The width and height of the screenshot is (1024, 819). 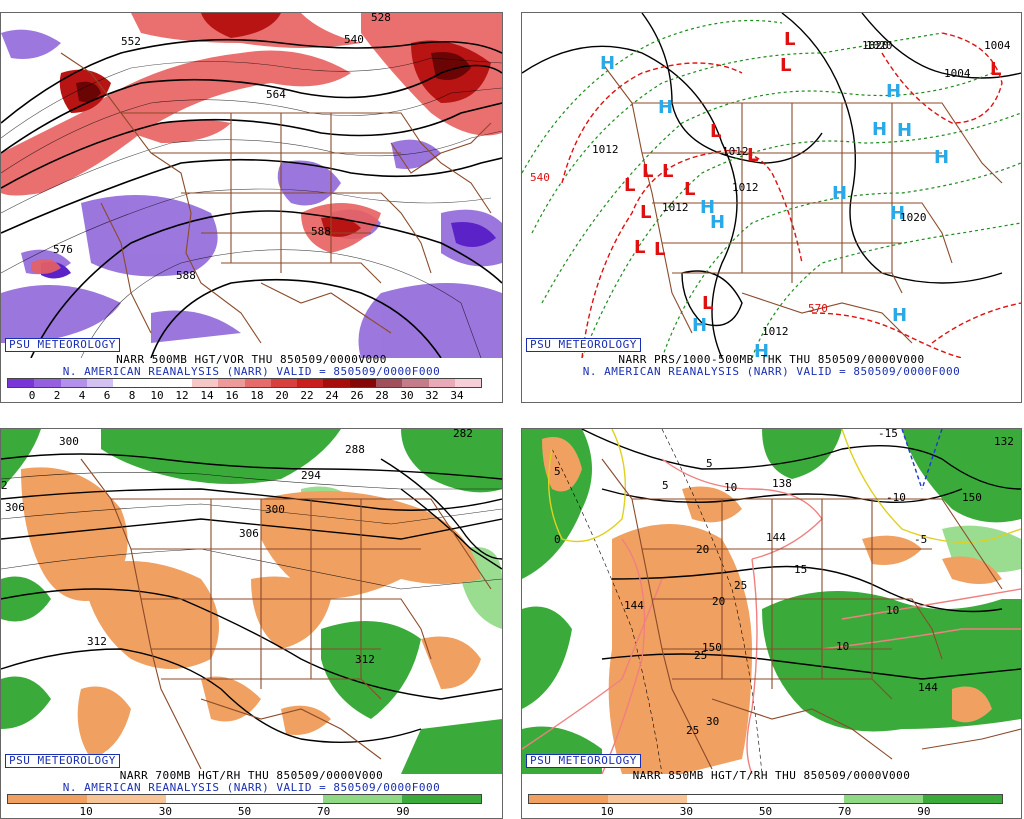 What do you see at coordinates (557, 539) in the screenshot?
I see `contour-label: 0` at bounding box center [557, 539].